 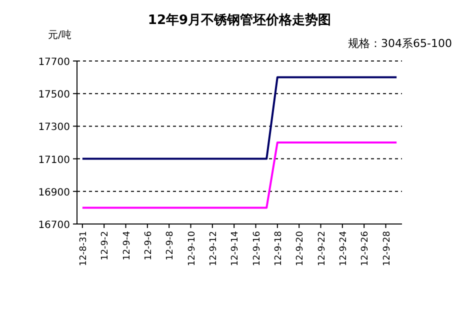 What do you see at coordinates (105, 245) in the screenshot?
I see `x-tick-label: 12-9-2` at bounding box center [105, 245].